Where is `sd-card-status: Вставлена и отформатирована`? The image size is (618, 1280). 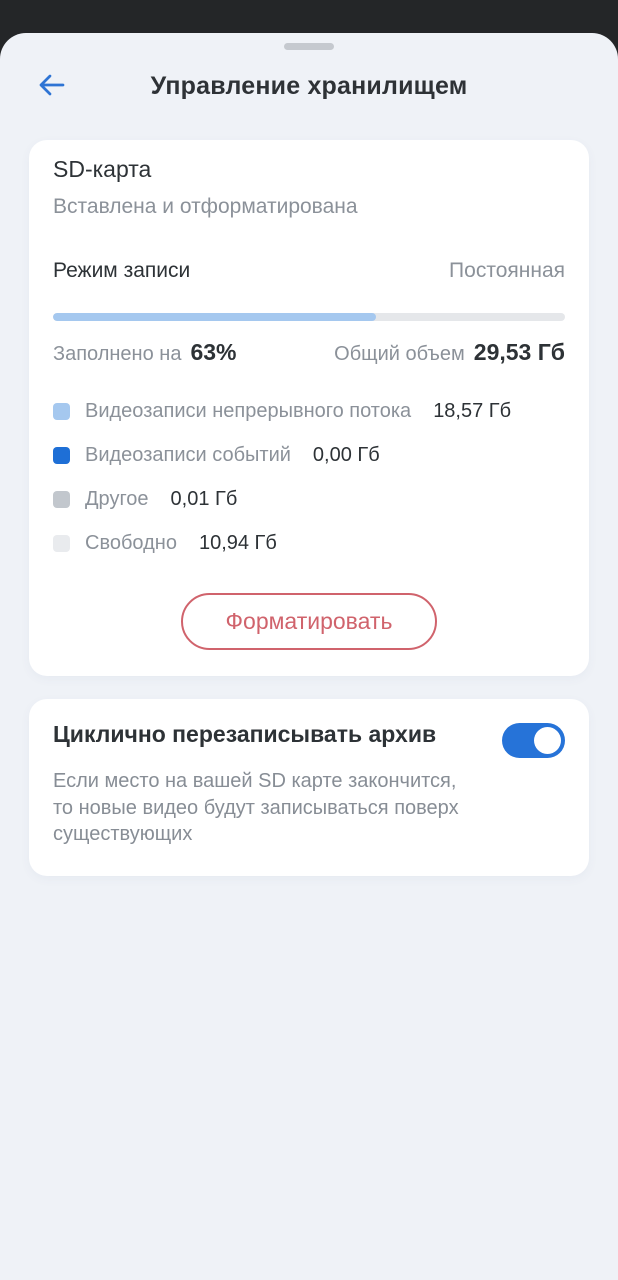 sd-card-status: Вставлена и отформатирована is located at coordinates (205, 206).